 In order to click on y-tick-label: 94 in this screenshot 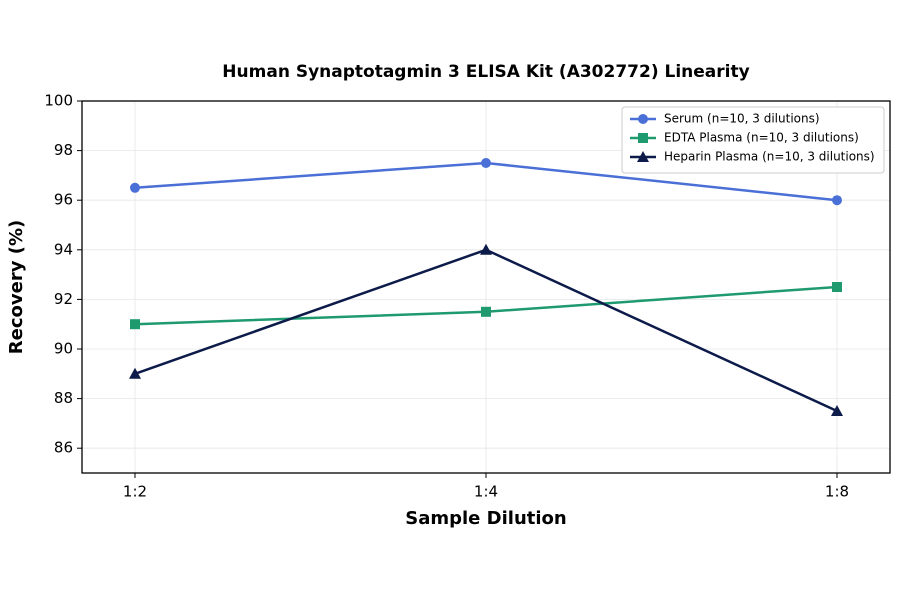, I will do `click(63, 249)`.